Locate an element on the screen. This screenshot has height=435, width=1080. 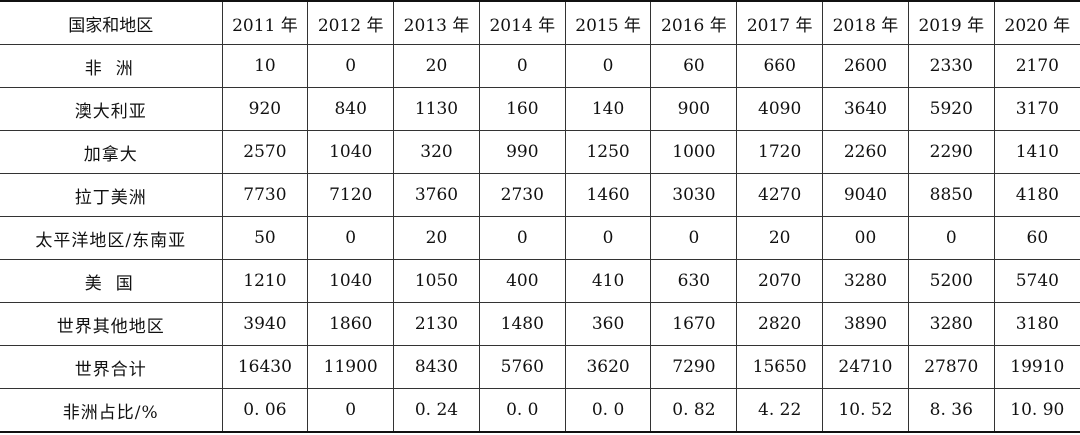
table-cell: 3940 is located at coordinates (265, 324).